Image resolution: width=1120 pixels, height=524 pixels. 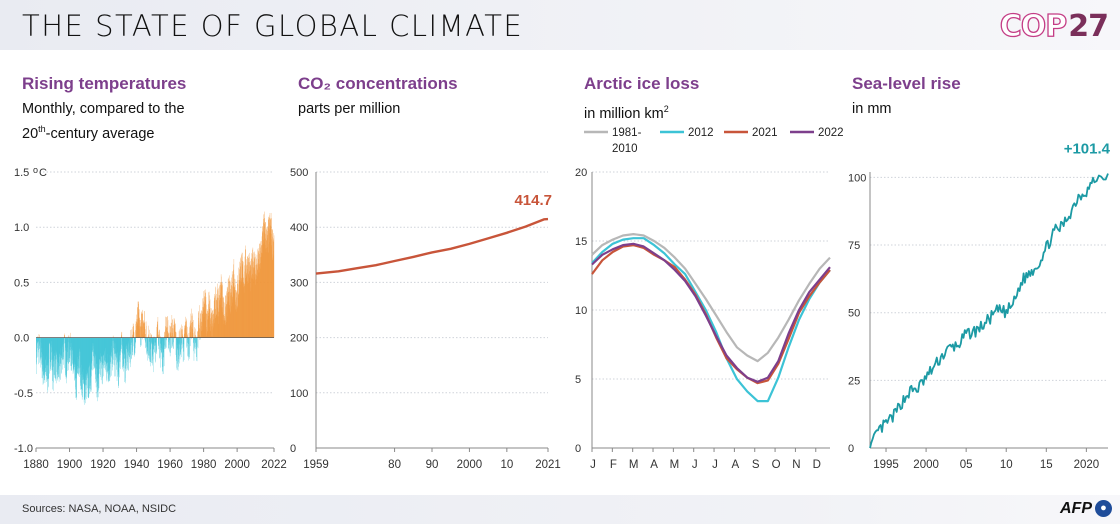 I want to click on sea-level-end-label: +101.4, so click(x=1087, y=149).